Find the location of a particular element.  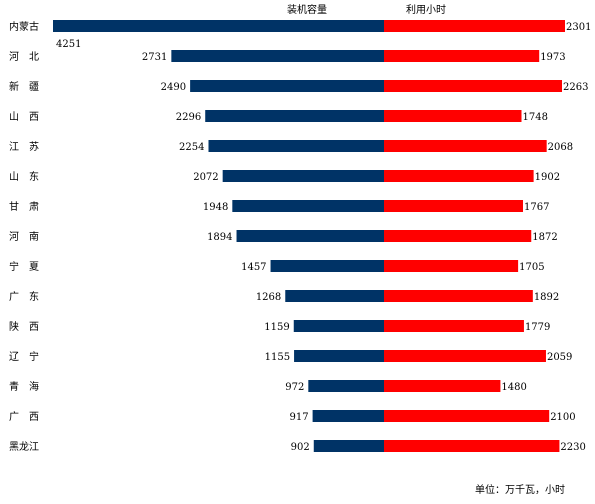

capacity-value-label: 972 is located at coordinates (294, 387).